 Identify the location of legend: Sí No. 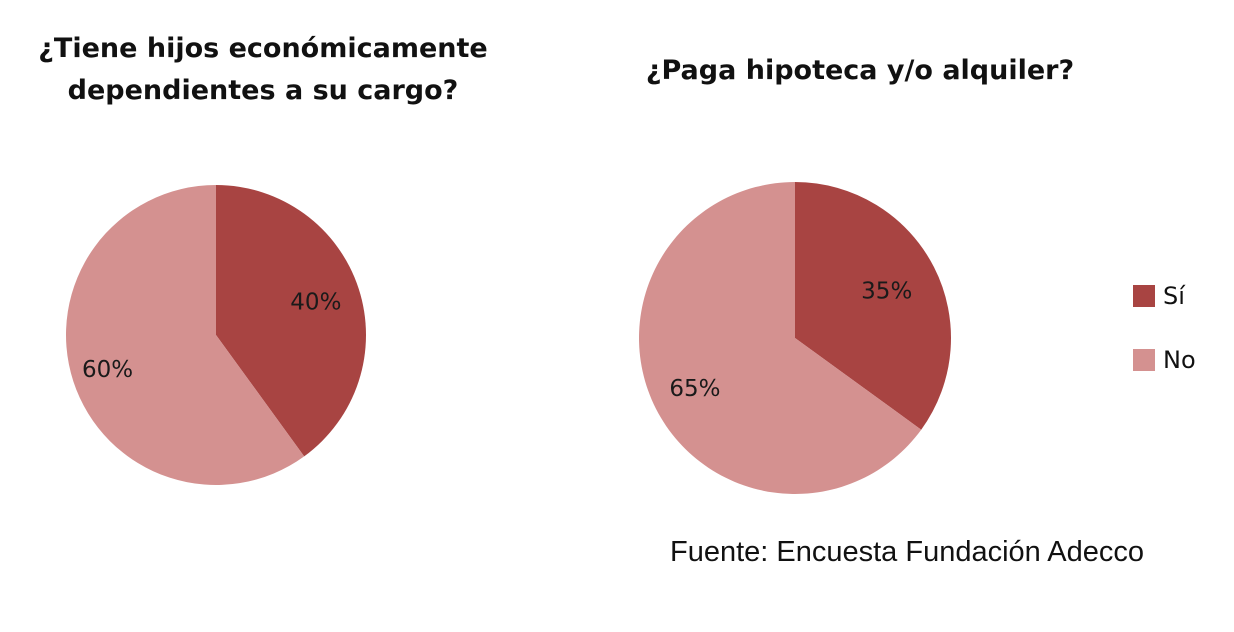
(1164, 342).